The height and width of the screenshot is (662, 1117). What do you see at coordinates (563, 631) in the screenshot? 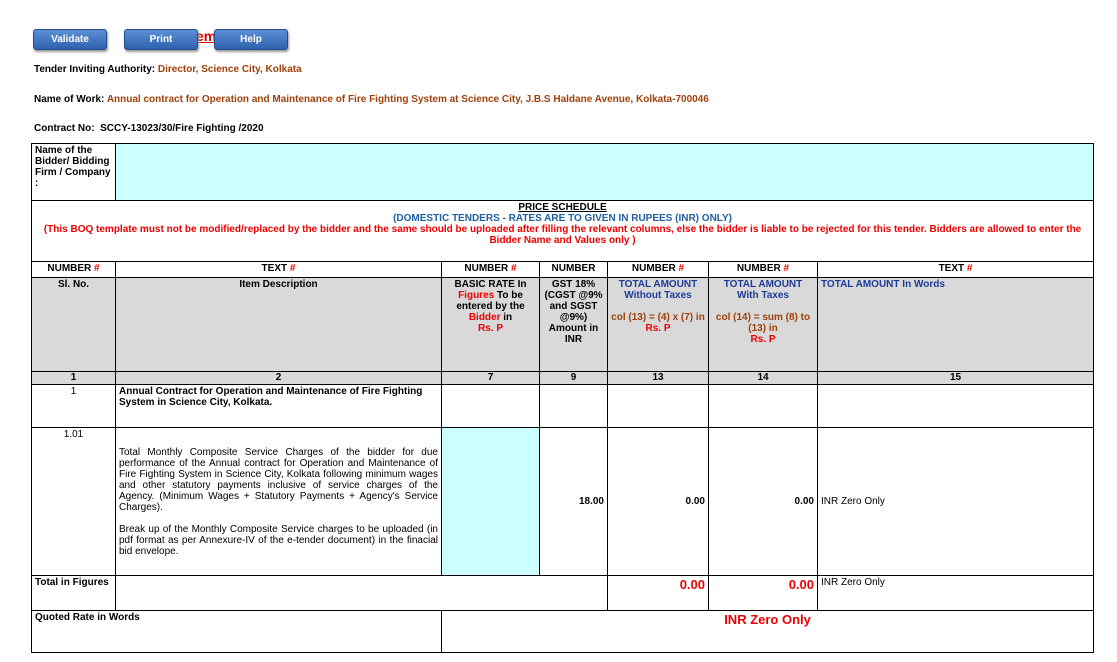
I see `quoted-row: Quoted Rate in Words INR Zero Only` at bounding box center [563, 631].